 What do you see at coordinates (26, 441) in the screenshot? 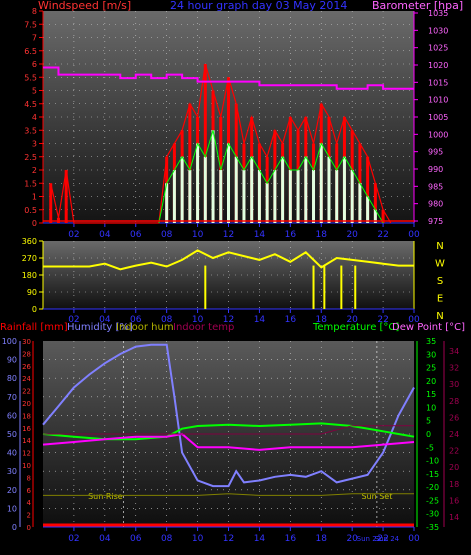
I see `rain-tick-label: 14` at bounding box center [26, 441].